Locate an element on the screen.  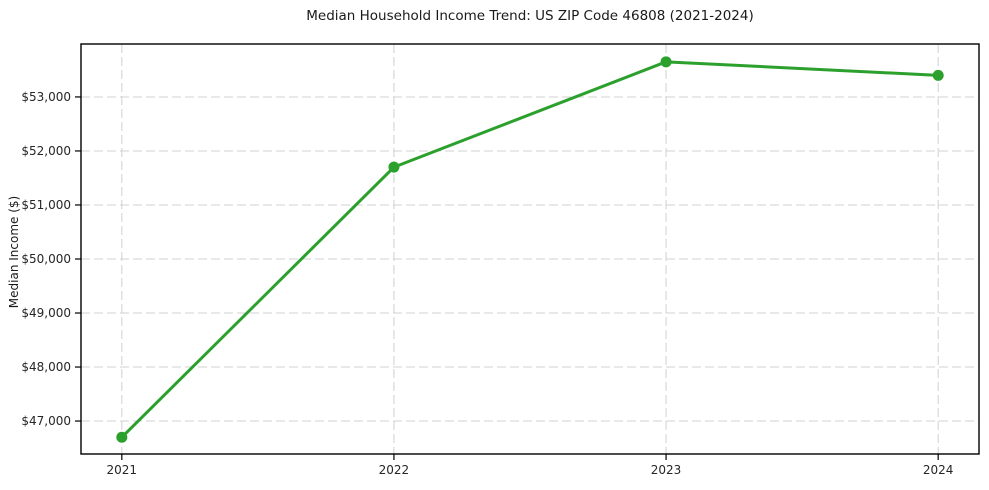
x-tick-label: 2021 is located at coordinates (122, 470).